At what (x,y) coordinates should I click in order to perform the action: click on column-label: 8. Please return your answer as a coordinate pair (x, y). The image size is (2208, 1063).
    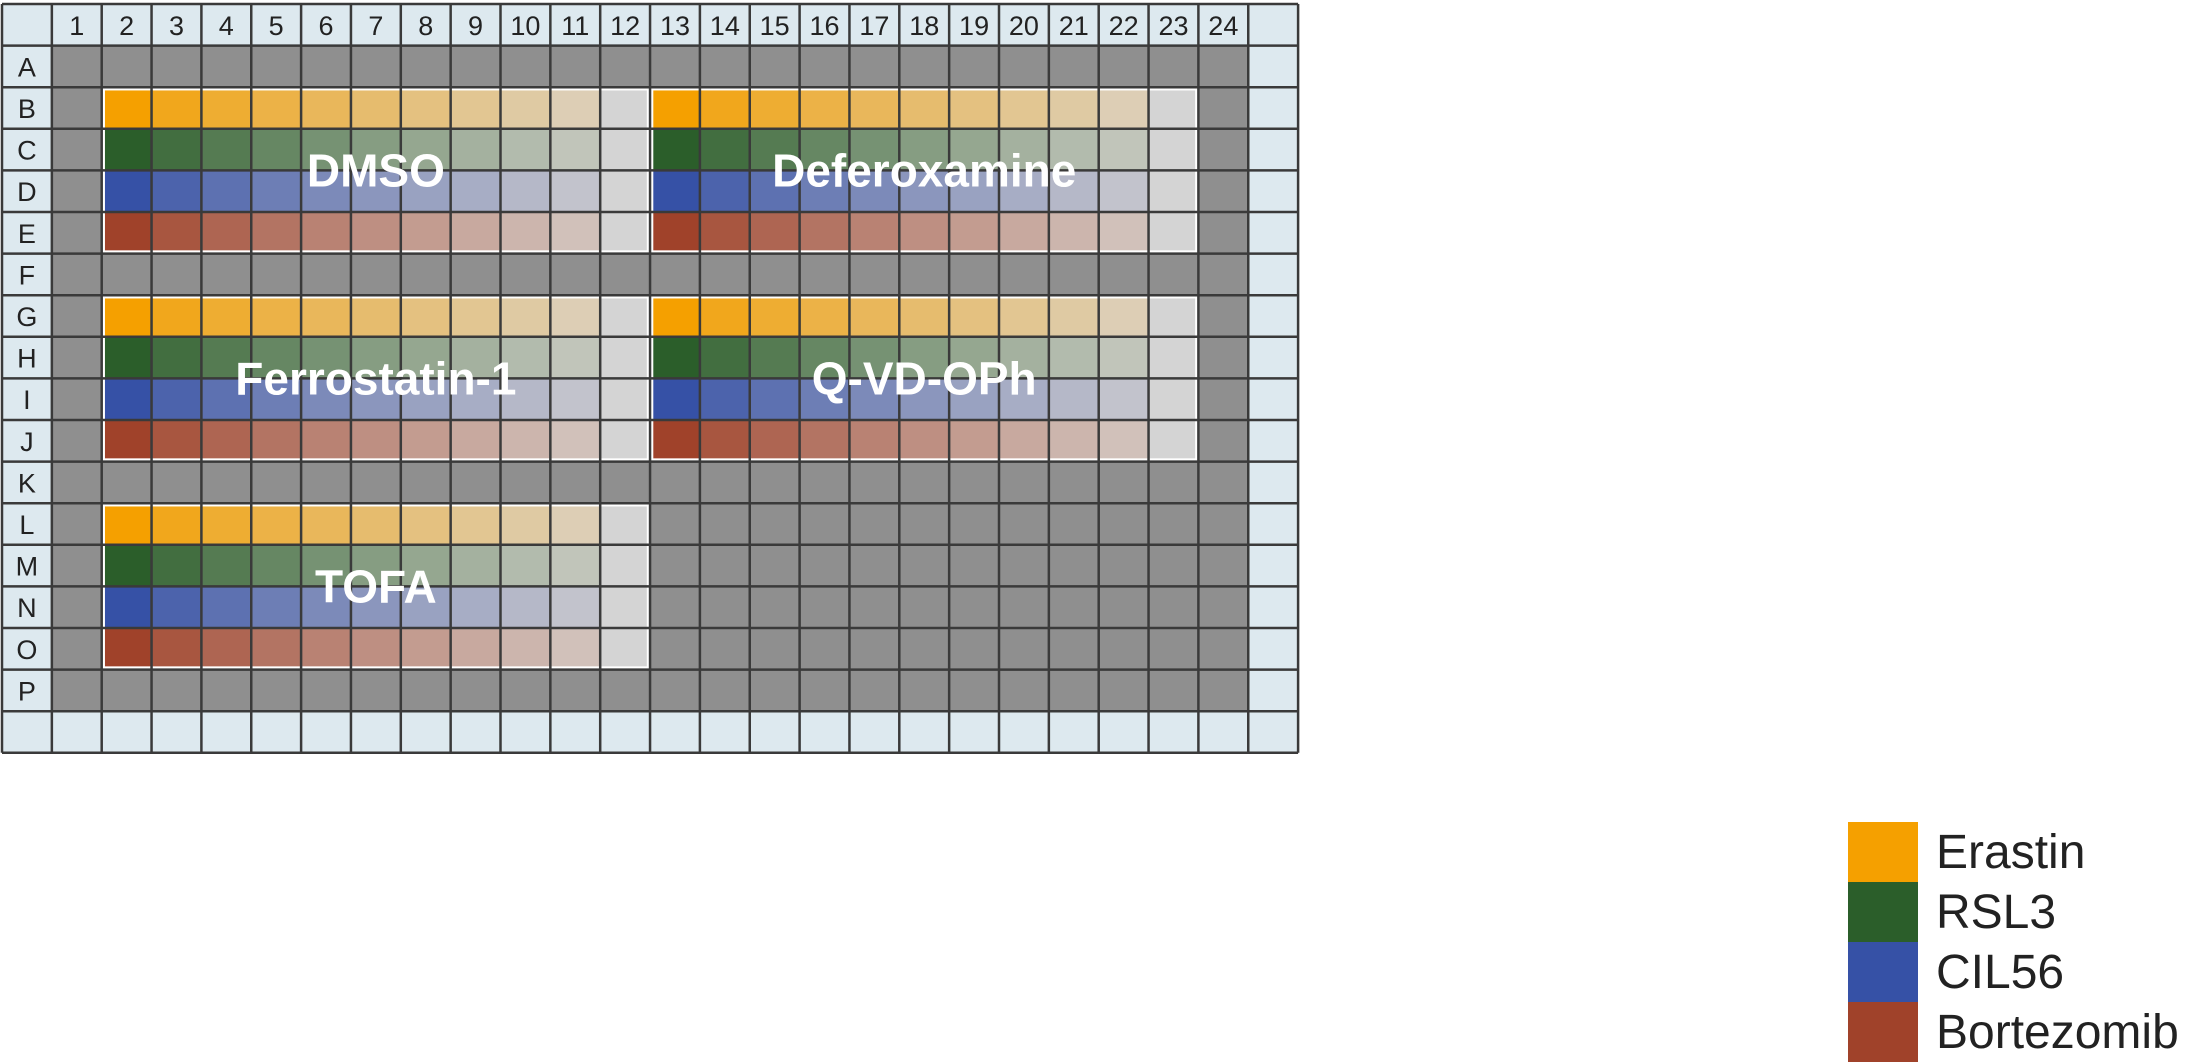
    Looking at the image, I should click on (425, 26).